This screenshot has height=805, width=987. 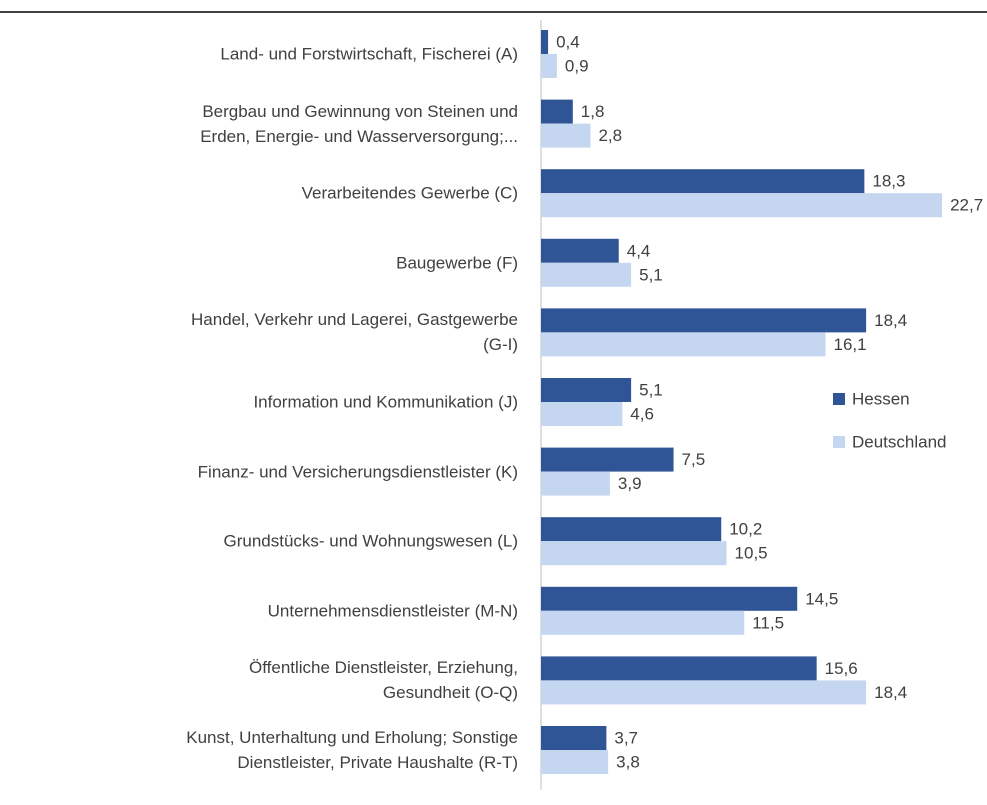 What do you see at coordinates (768, 622) in the screenshot?
I see `value-label: 11,5` at bounding box center [768, 622].